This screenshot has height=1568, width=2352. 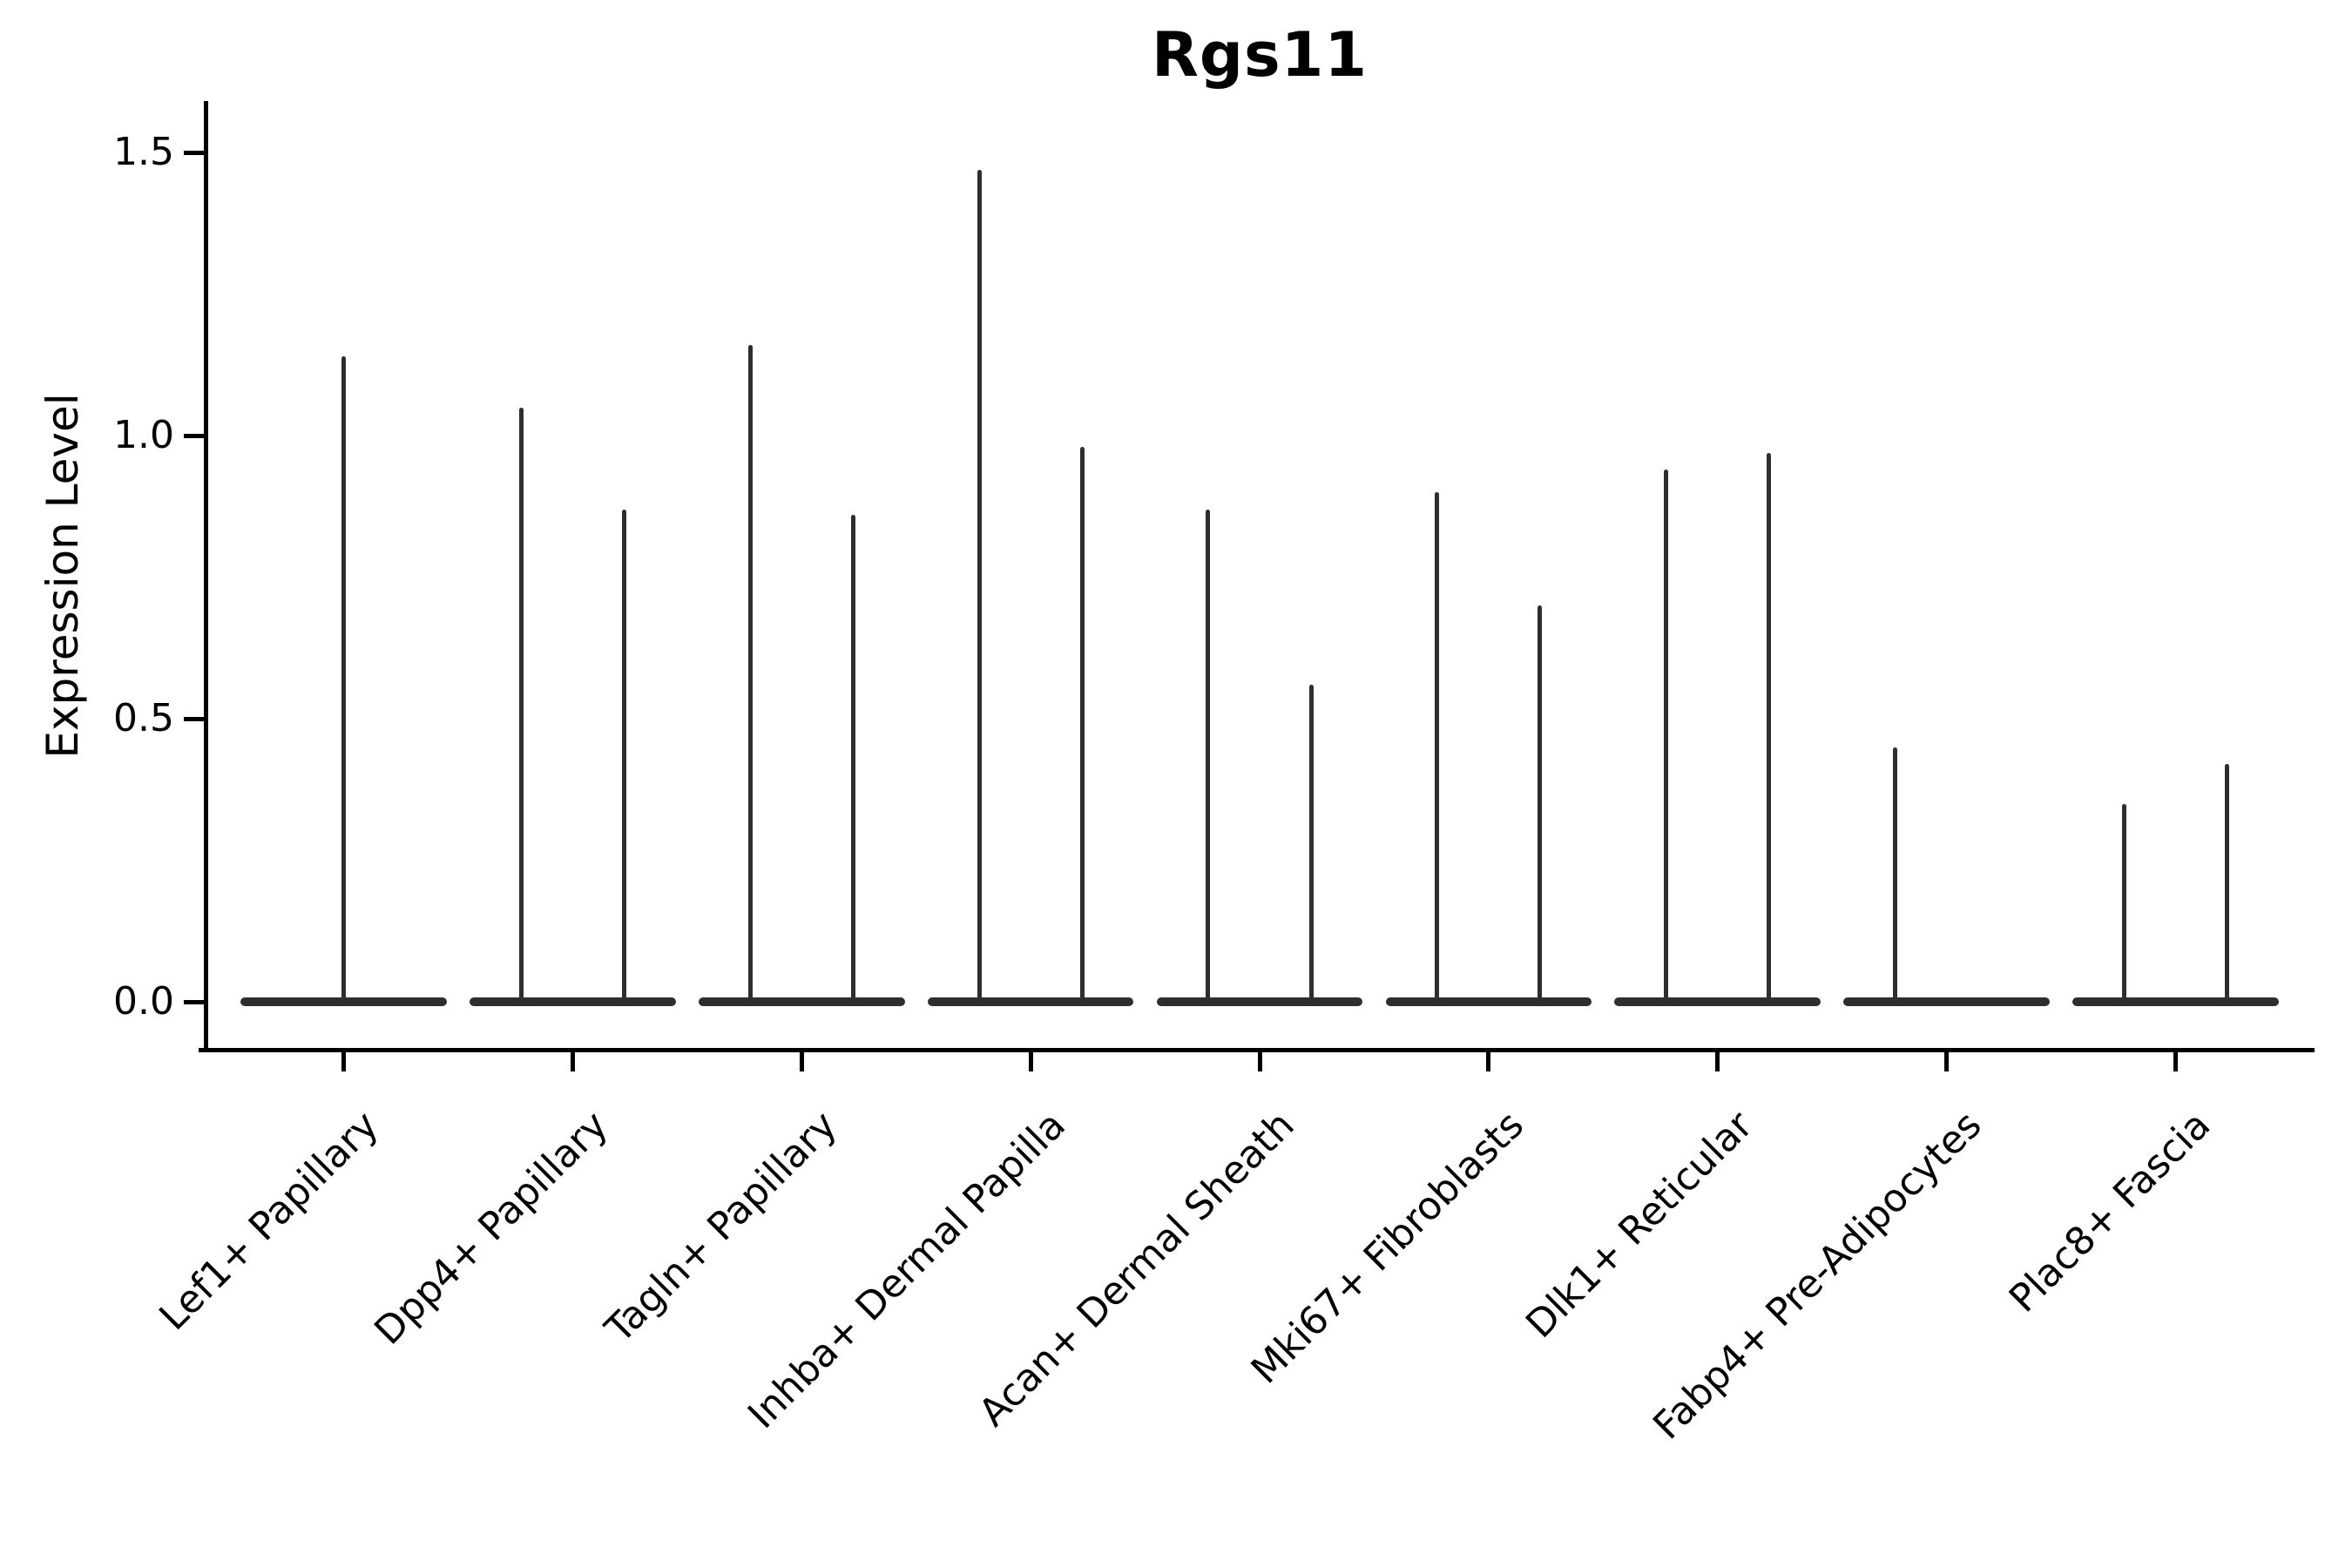 I want to click on y-tick-label: 0.5, so click(x=143, y=718).